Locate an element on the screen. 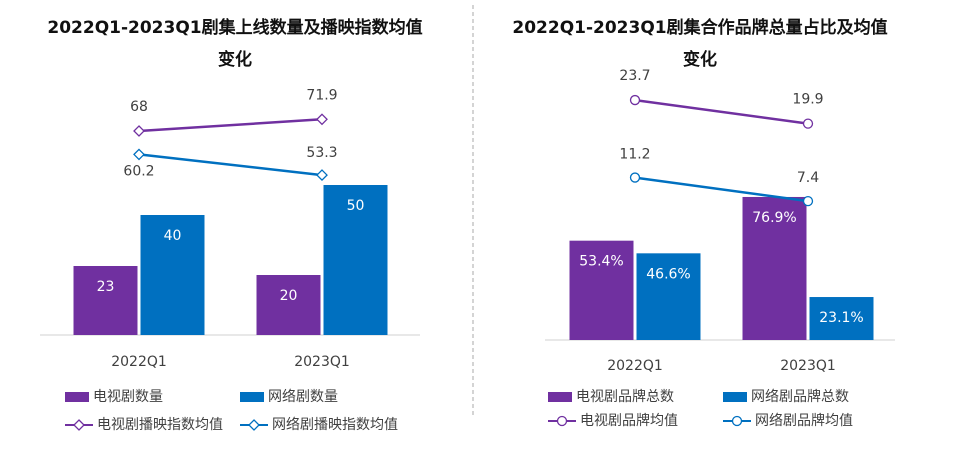  bar-label: 23.1% is located at coordinates (841, 318).